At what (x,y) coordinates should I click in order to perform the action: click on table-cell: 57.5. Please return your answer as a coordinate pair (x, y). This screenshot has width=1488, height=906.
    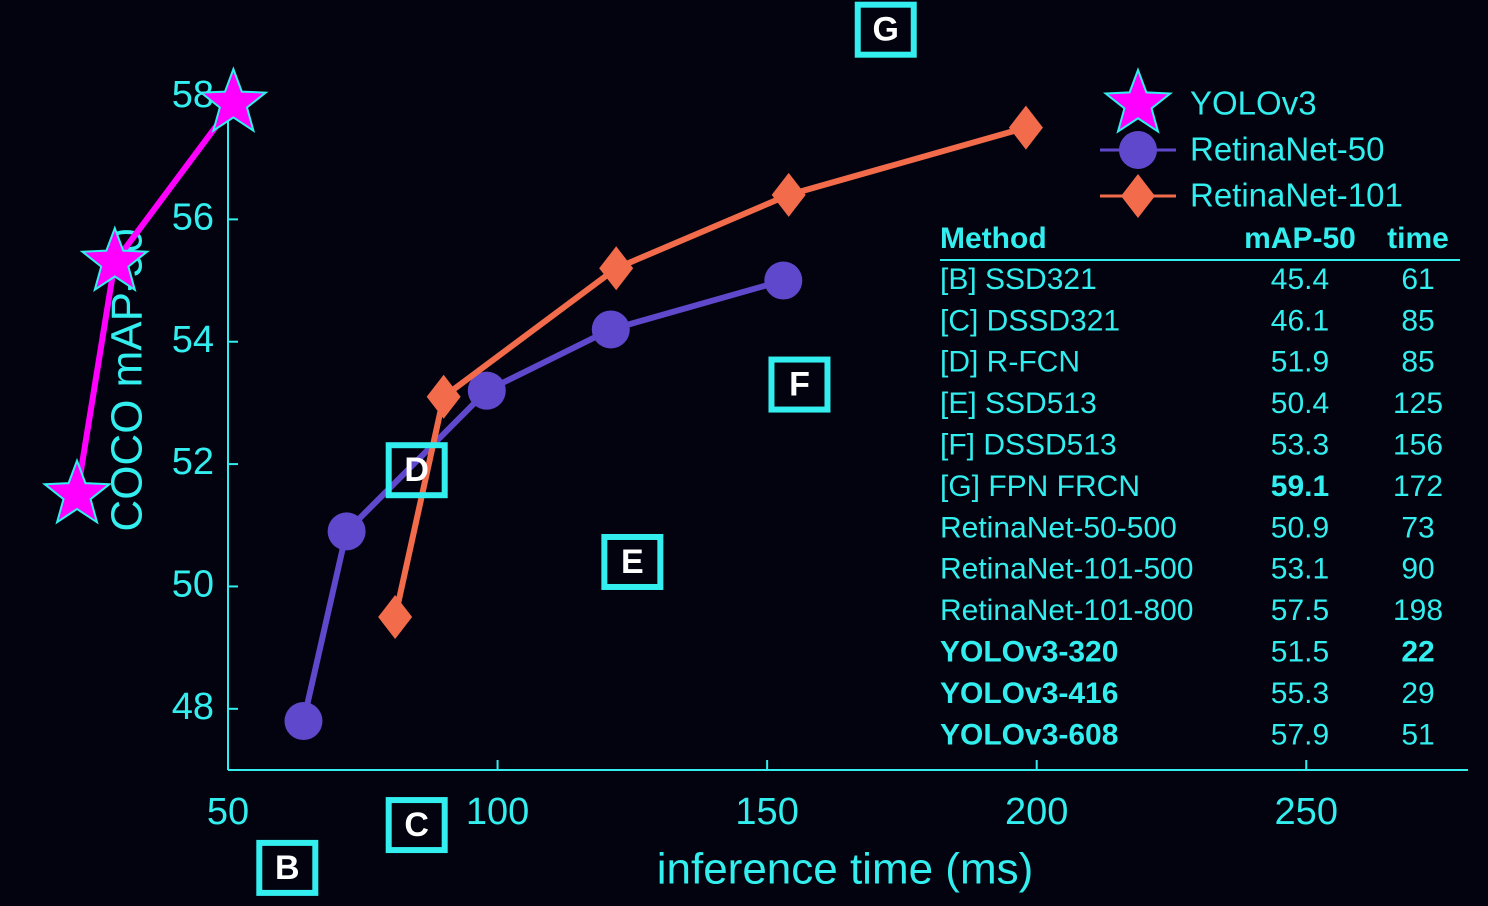
    Looking at the image, I should click on (1300, 610).